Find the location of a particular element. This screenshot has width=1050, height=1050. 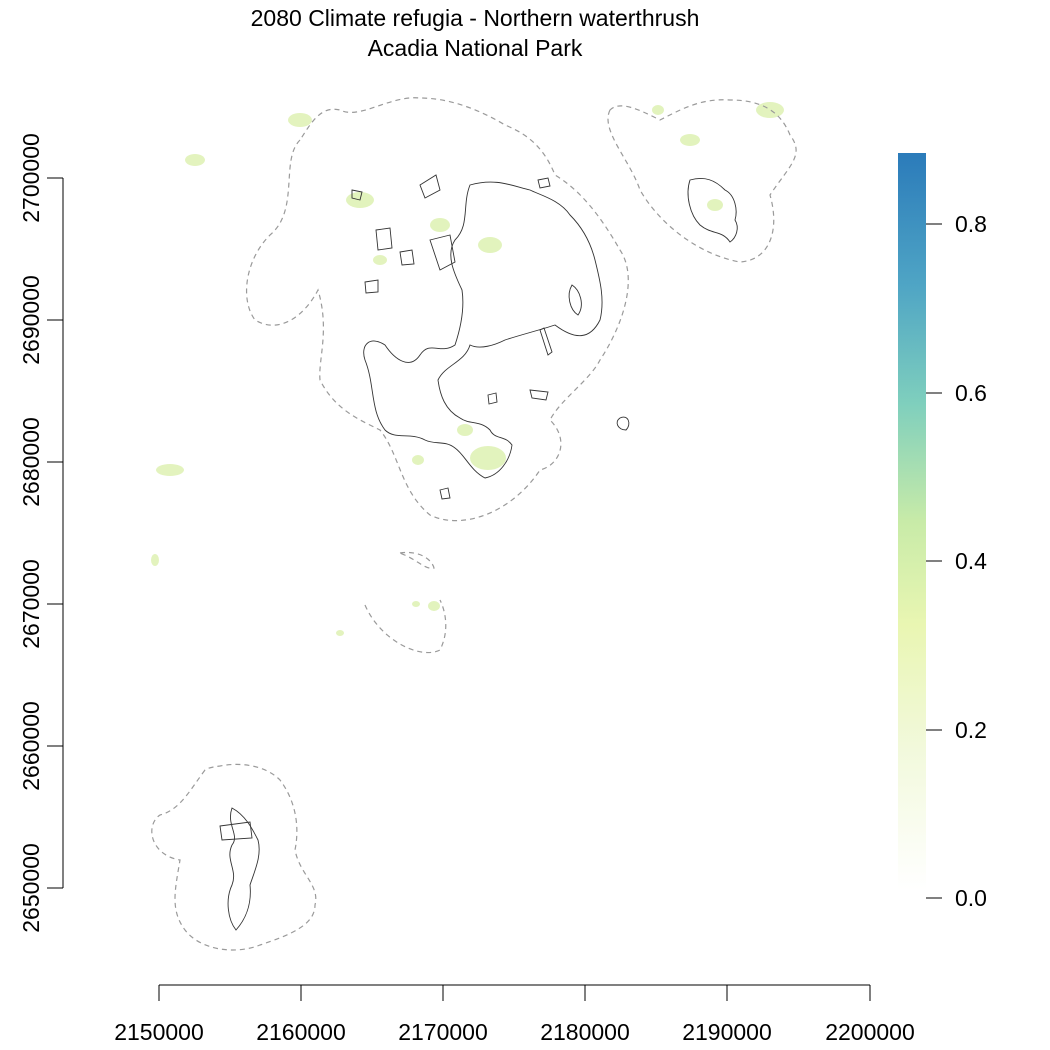

x-tick-label: 2170000 is located at coordinates (443, 1032).